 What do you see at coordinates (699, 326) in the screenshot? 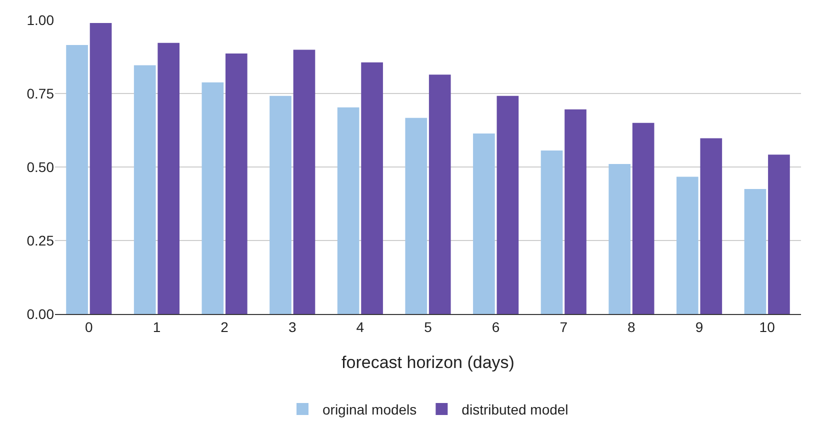
I see `x-tick-label: 9` at bounding box center [699, 326].